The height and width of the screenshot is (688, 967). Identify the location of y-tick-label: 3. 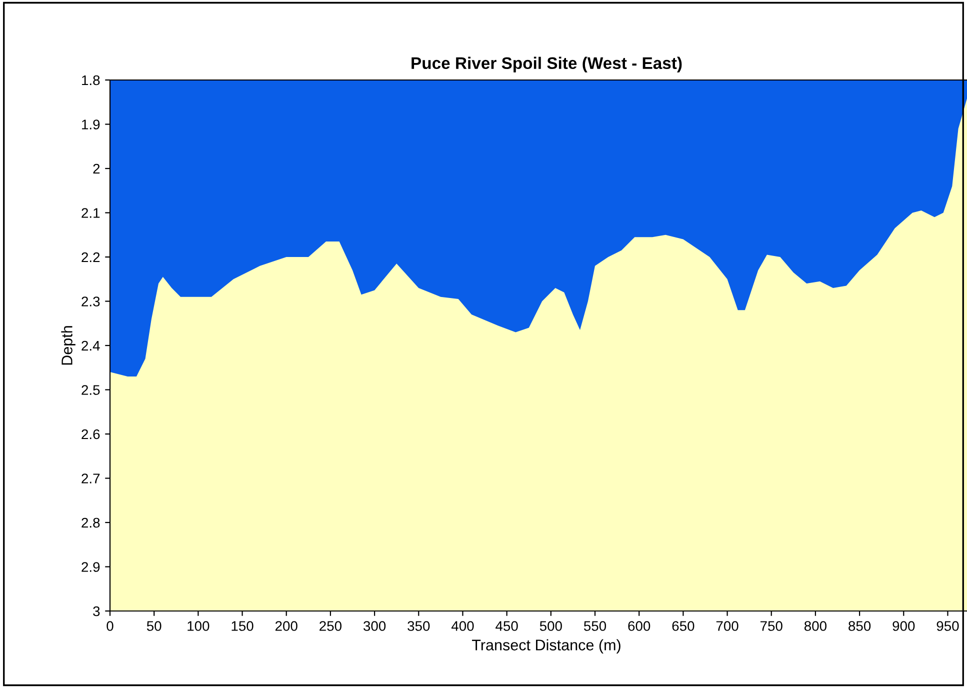
(96, 611).